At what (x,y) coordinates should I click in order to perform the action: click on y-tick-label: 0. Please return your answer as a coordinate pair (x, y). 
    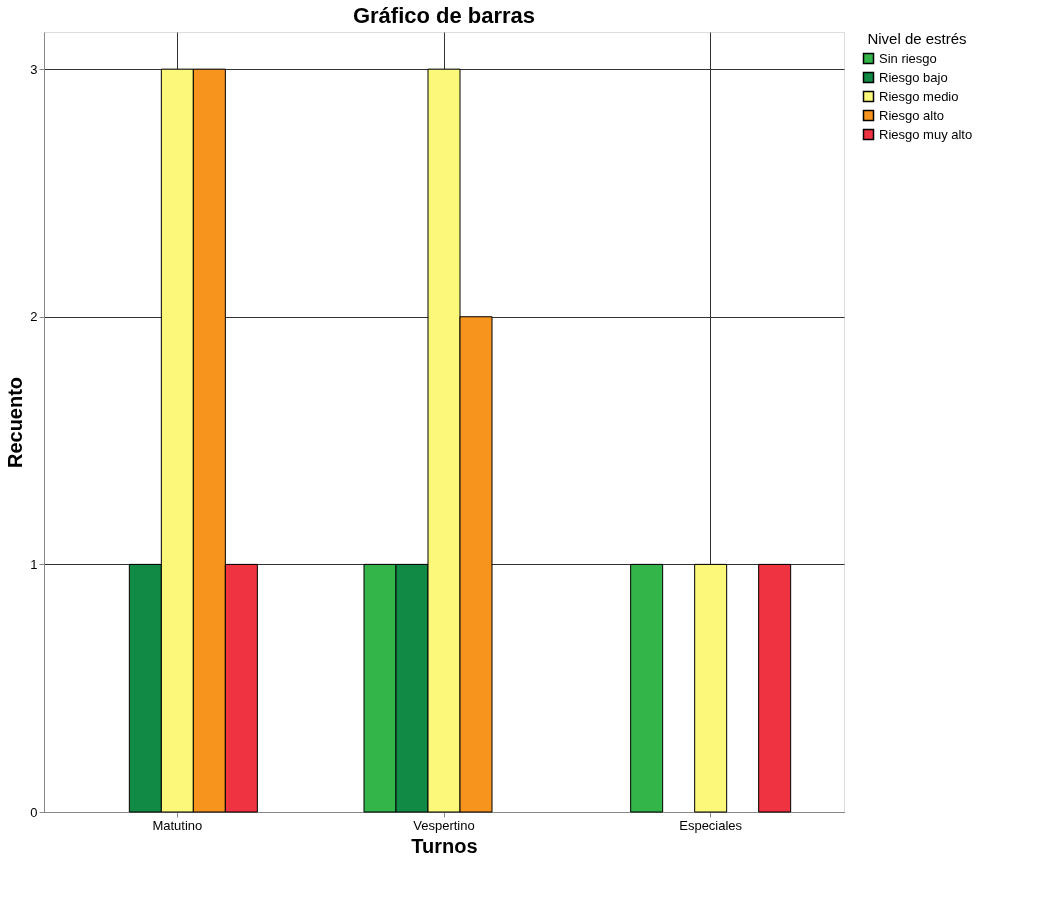
    Looking at the image, I should click on (34, 812).